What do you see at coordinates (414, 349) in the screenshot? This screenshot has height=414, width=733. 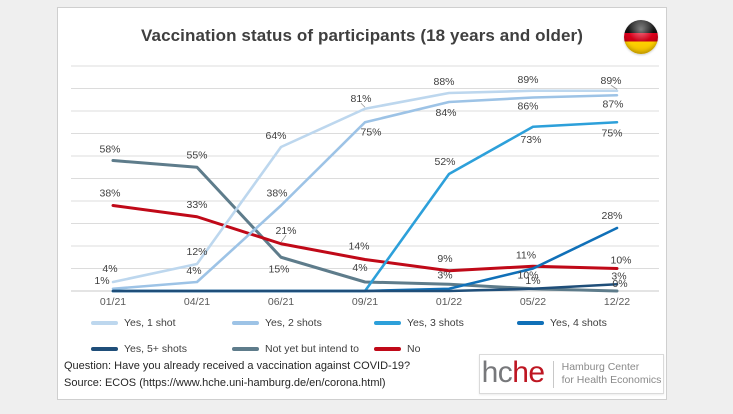 I see `legend-label-no: No` at bounding box center [414, 349].